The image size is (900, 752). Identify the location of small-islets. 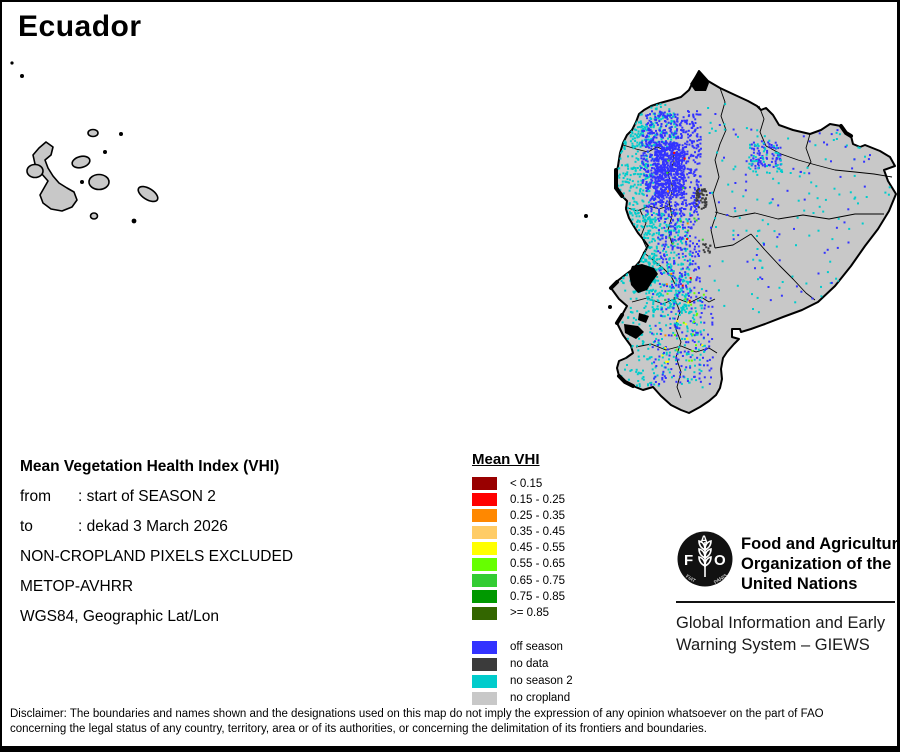
(73, 142).